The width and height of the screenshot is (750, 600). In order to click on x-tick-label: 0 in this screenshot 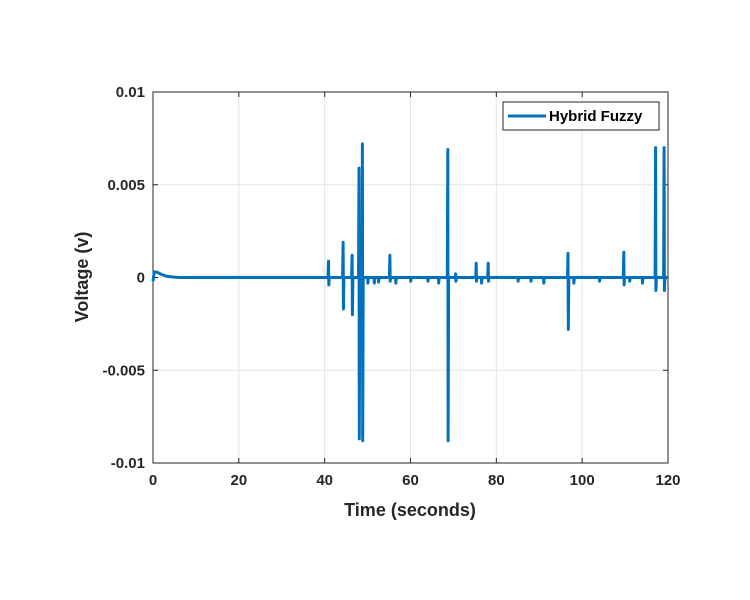, I will do `click(153, 480)`.